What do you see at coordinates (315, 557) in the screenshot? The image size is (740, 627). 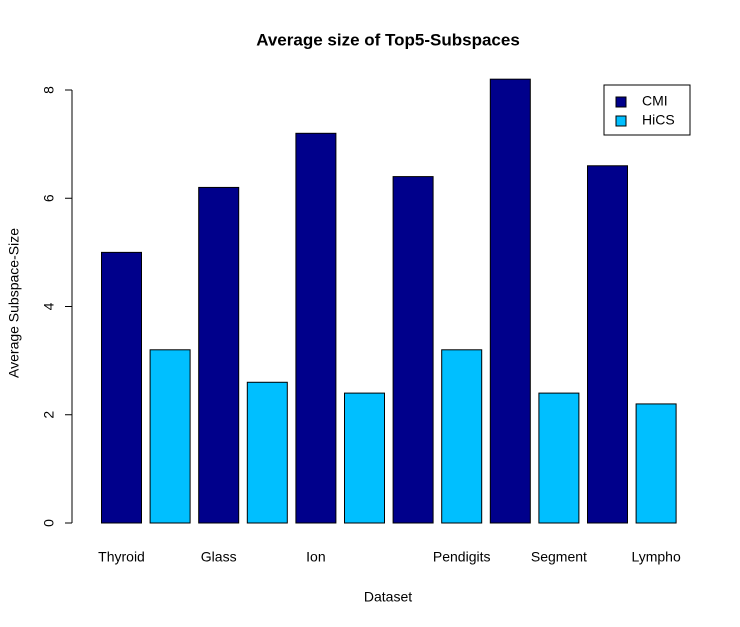 I see `x-tick-label: Ion` at bounding box center [315, 557].